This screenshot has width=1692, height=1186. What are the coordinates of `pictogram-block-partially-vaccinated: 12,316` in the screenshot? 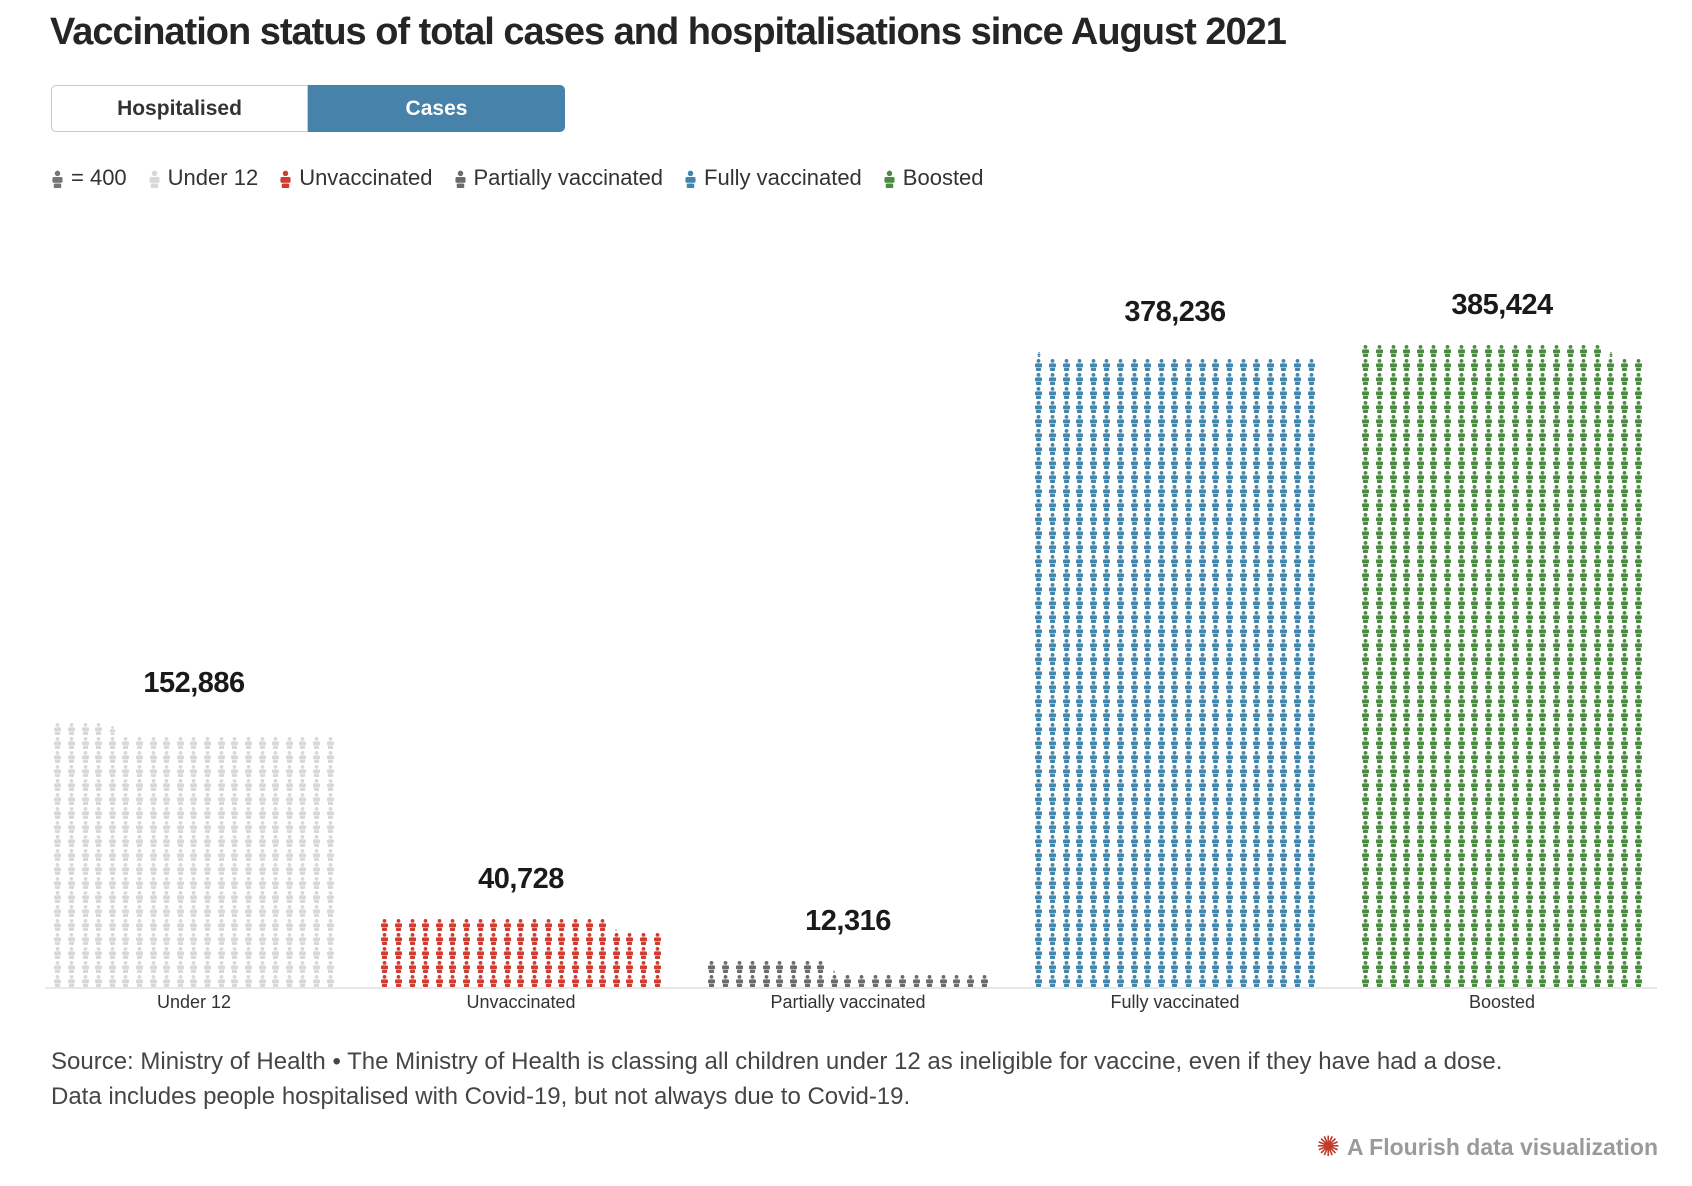 It's located at (848, 946).